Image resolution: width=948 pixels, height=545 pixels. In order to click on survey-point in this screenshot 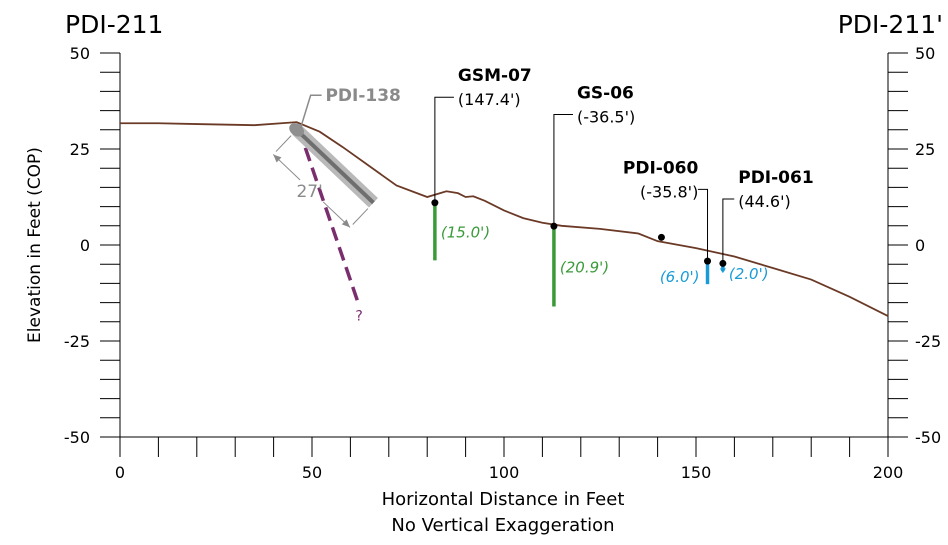, I will do `click(661, 237)`.